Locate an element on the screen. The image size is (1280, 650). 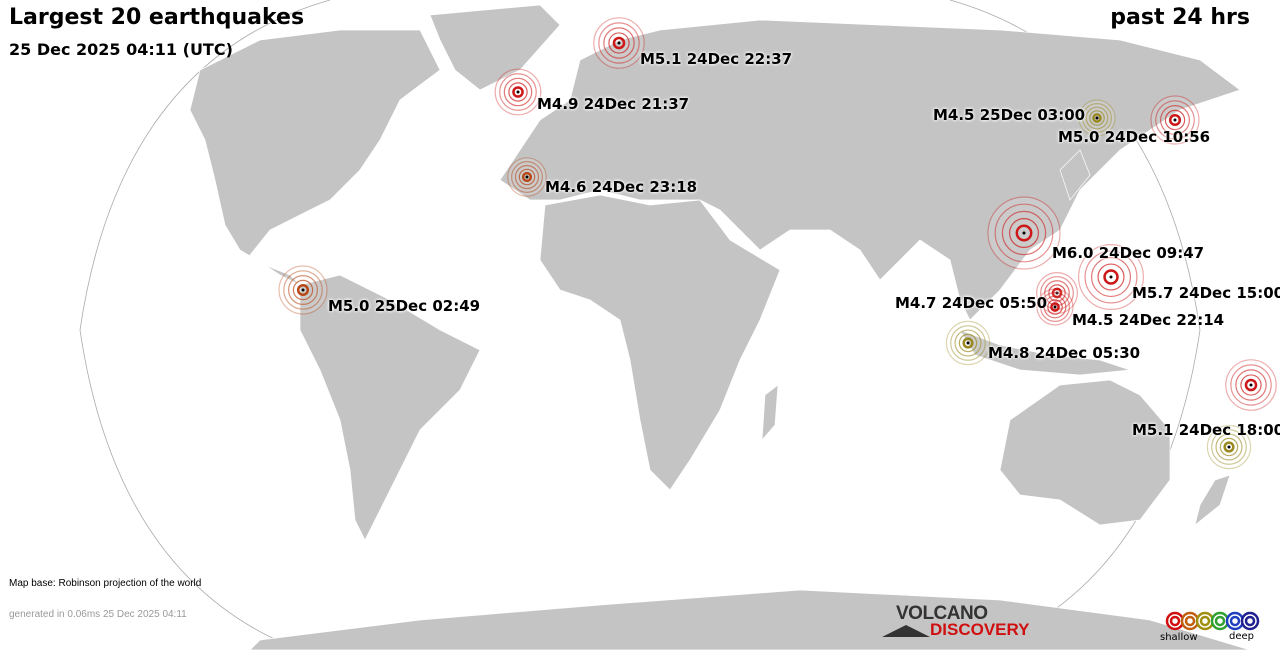
quake-label: M4.5 25Dec 03:00 is located at coordinates (1009, 115).